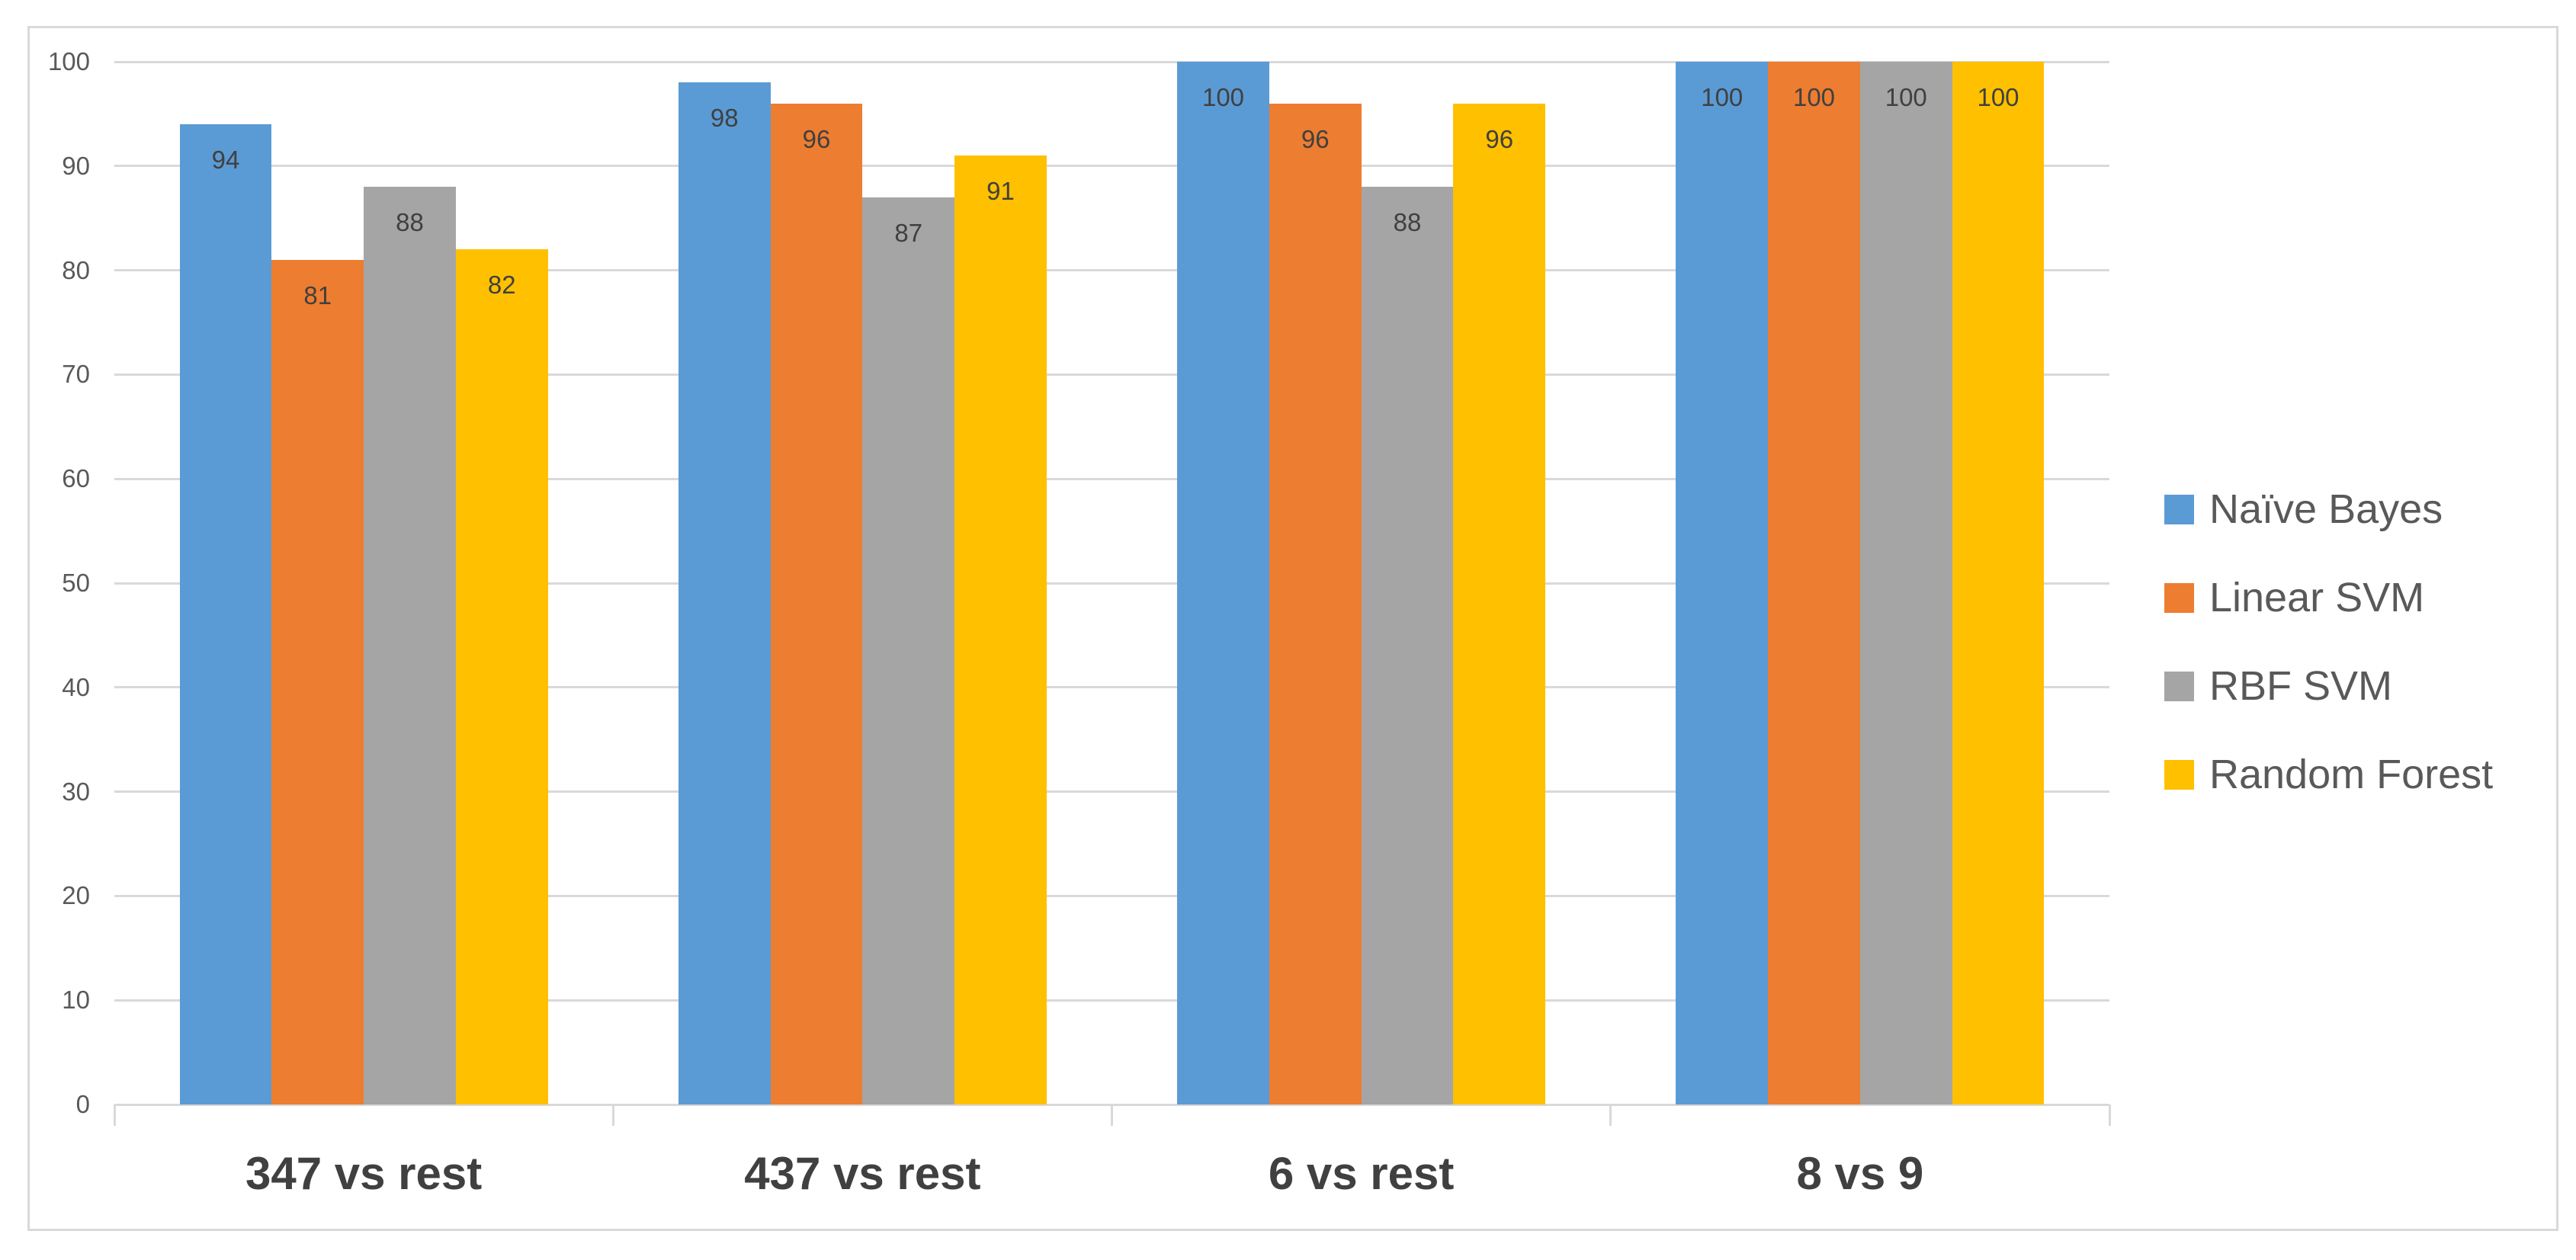  I want to click on bar-Linear SVM-8 vs 9, so click(1814, 583).